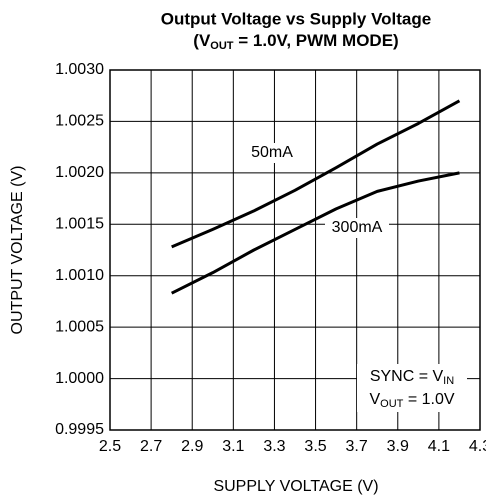 This screenshot has width=486, height=498. I want to click on chart-subtitle: (VOUT = 1.0V, PWM MODE), so click(295, 41).